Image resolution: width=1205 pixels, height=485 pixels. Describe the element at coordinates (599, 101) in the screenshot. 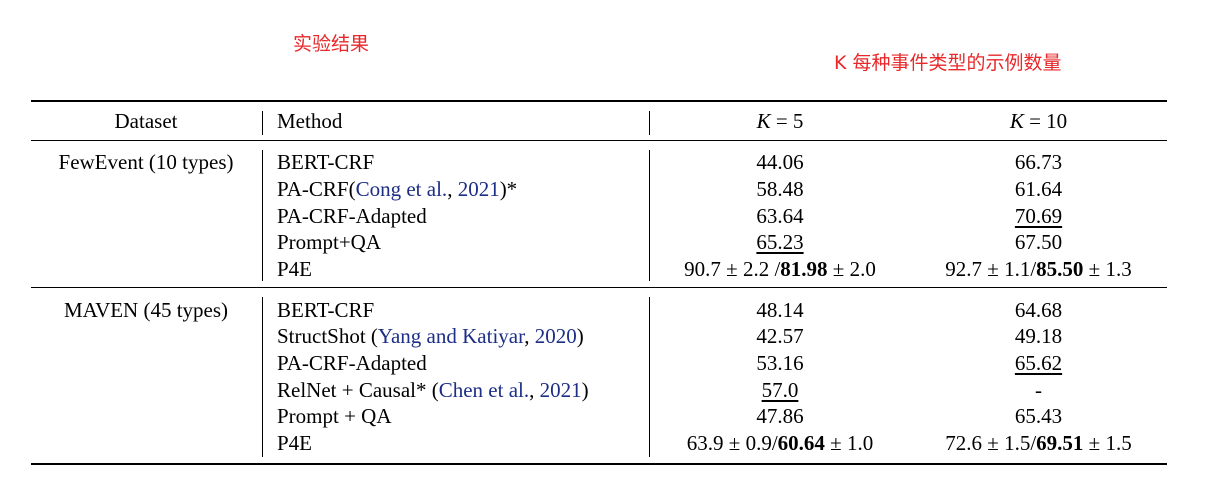

I see `table-top-rule` at that location.